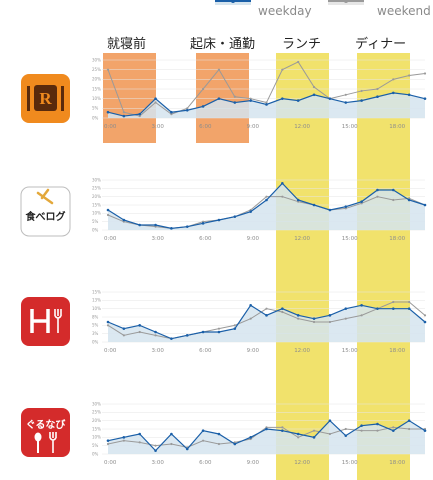 Image resolution: width=433 pixels, height=480 pixels. What do you see at coordinates (323, 9) in the screenshot?
I see `legend: weekday weekend` at bounding box center [323, 9].